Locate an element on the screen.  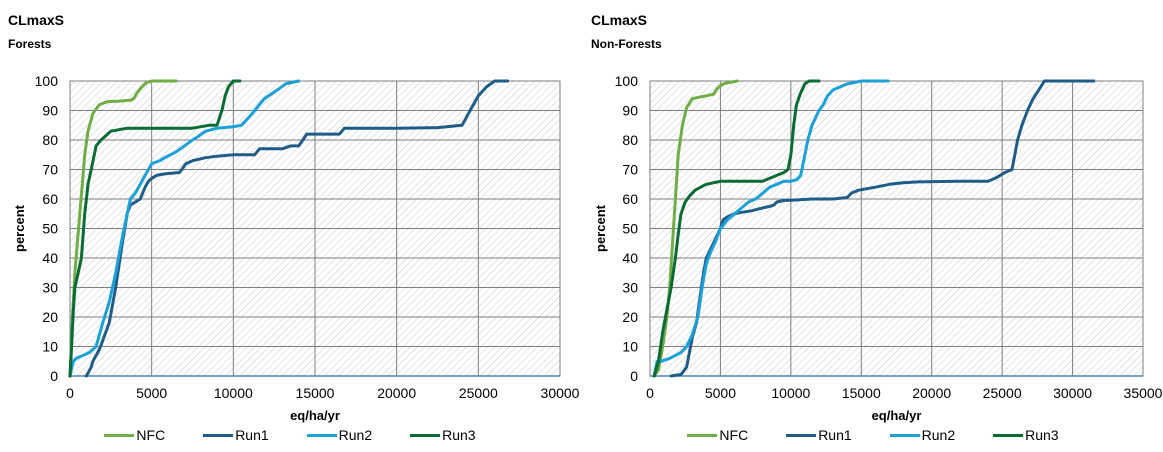
x-tick-label: 35000 is located at coordinates (1143, 393).